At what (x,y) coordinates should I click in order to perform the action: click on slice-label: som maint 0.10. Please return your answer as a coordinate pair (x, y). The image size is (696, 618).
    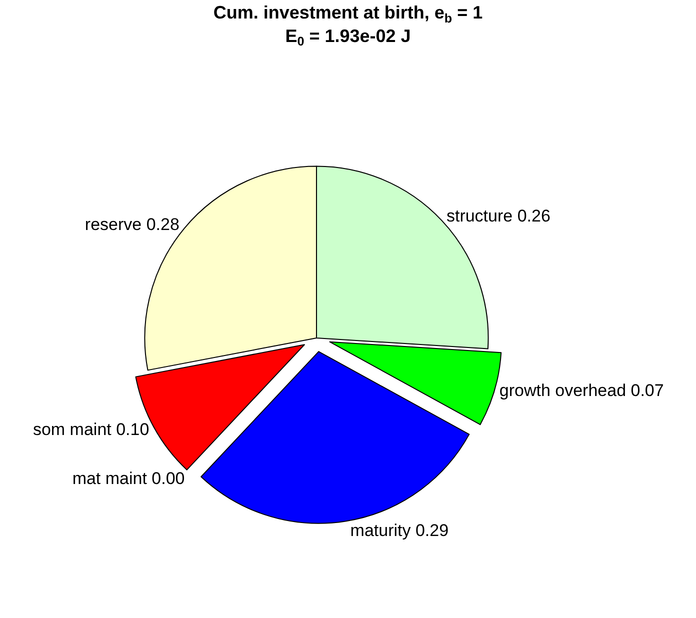
    Looking at the image, I should click on (91, 430).